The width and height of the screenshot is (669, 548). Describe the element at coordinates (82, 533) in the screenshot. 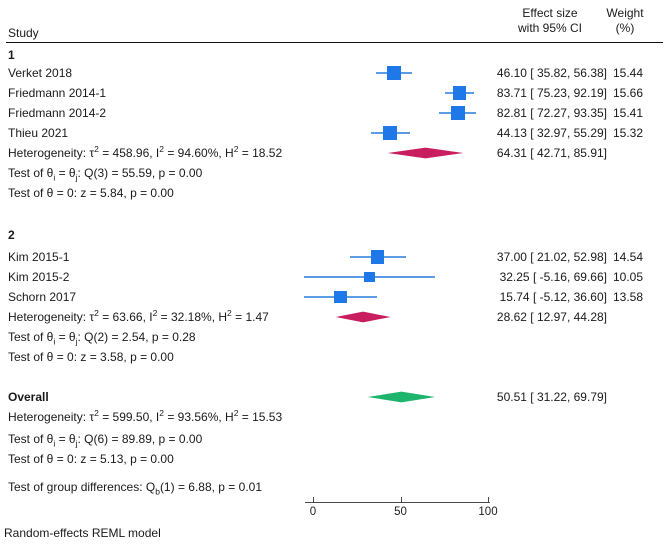

I see `model-note: Random-effects REML model` at that location.